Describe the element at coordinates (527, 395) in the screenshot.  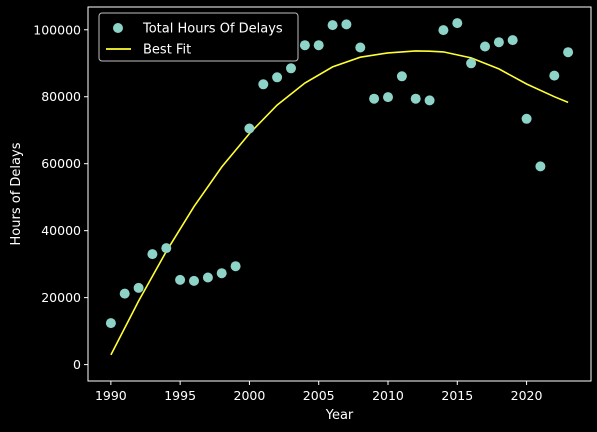
I see `x-tick-label: 2020` at that location.